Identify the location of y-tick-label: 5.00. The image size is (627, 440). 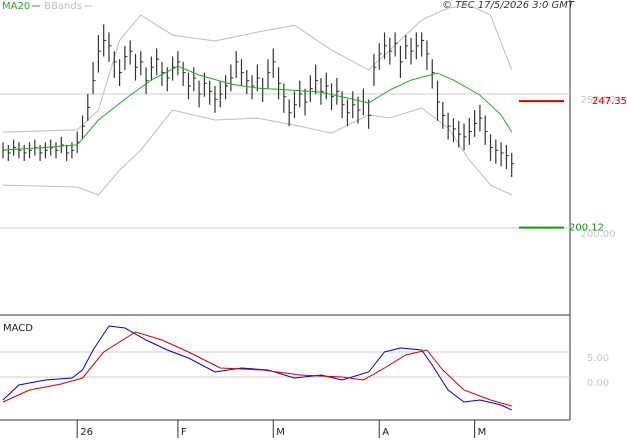
(598, 358).